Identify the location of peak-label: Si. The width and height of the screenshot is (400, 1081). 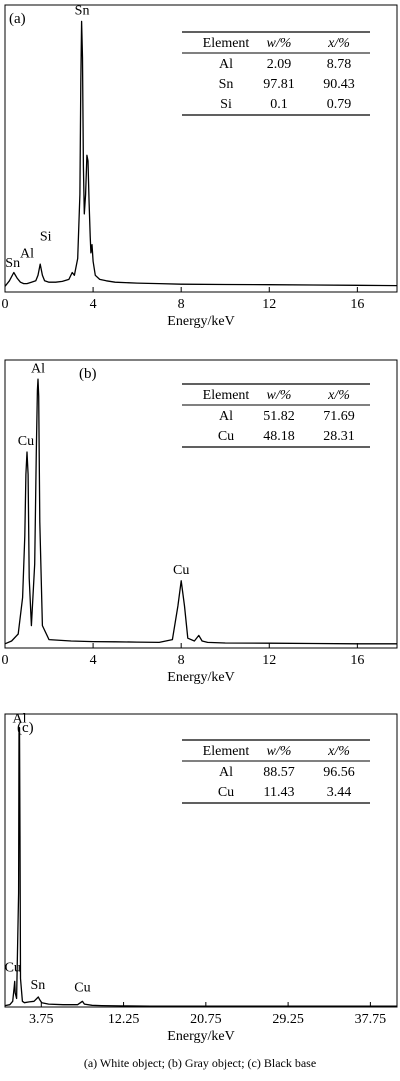
(46, 237).